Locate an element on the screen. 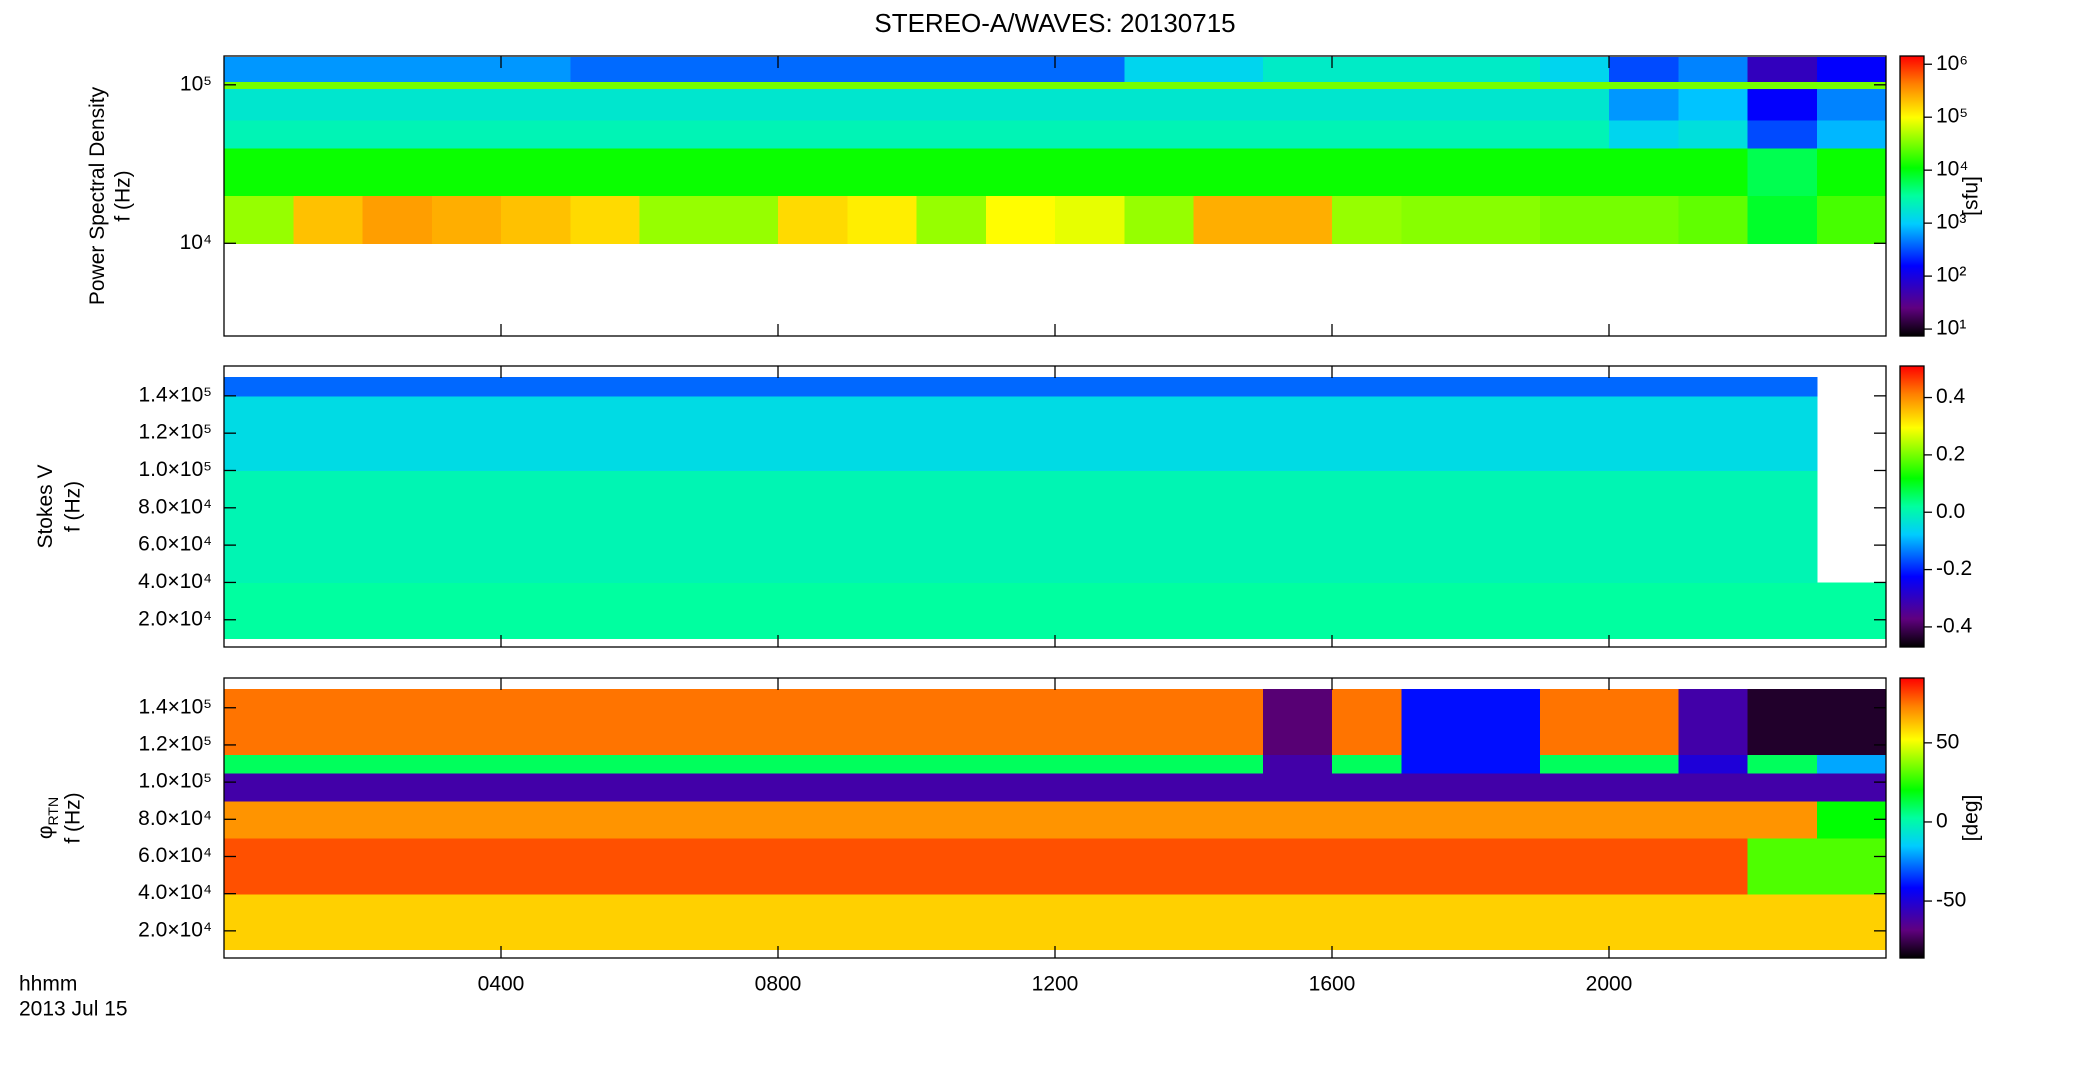 The height and width of the screenshot is (1080, 2096). y-axis-label-sub: RTN is located at coordinates (53, 811).